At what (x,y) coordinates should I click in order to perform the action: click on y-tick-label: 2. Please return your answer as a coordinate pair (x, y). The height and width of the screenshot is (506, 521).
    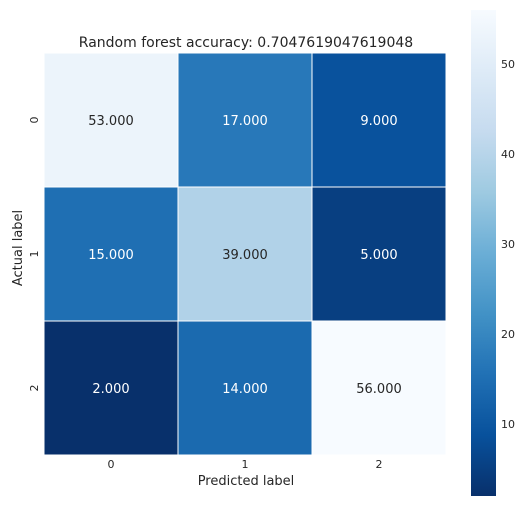
    Looking at the image, I should click on (34, 388).